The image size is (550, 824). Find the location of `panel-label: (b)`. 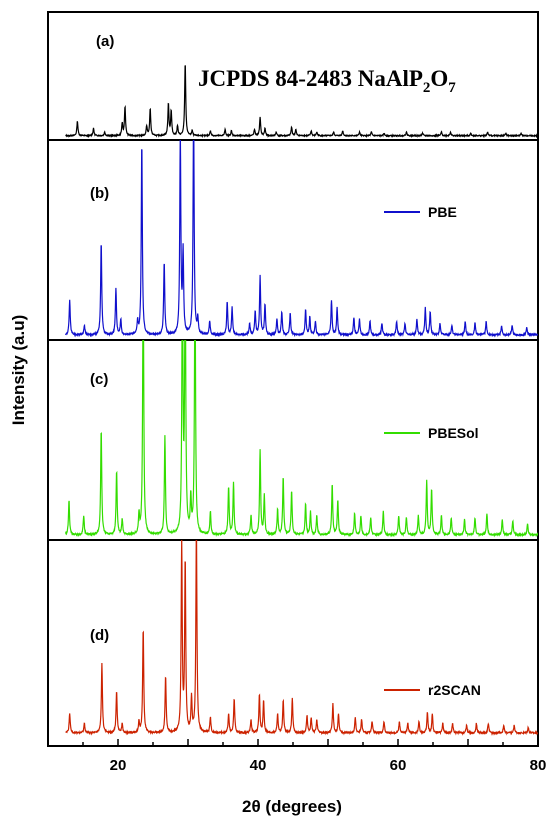

panel-label: (b) is located at coordinates (99, 193).